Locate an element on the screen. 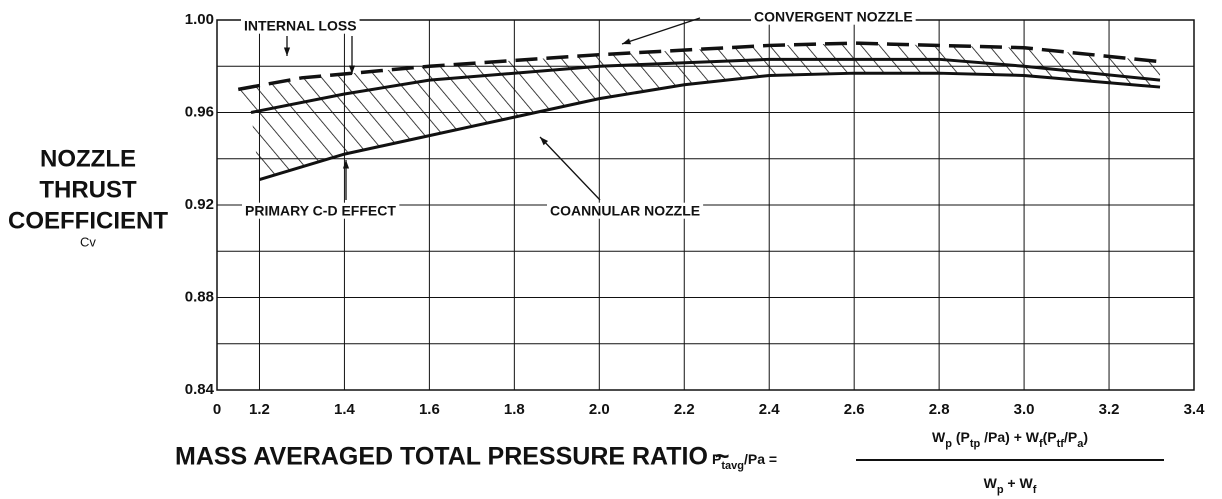  formula: Ptavg/Pa = is located at coordinates (744, 461).